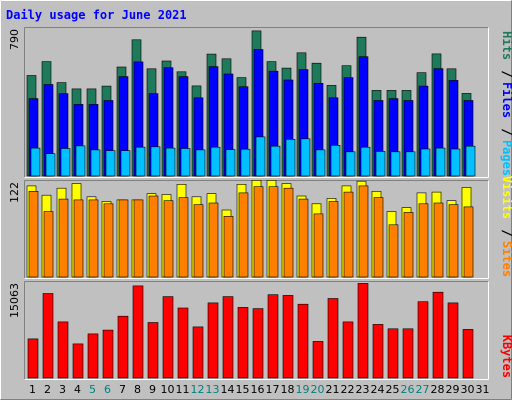 The width and height of the screenshot is (512, 400). Describe the element at coordinates (348, 389) in the screenshot. I see `x-tick-label-day-22: 22` at that location.